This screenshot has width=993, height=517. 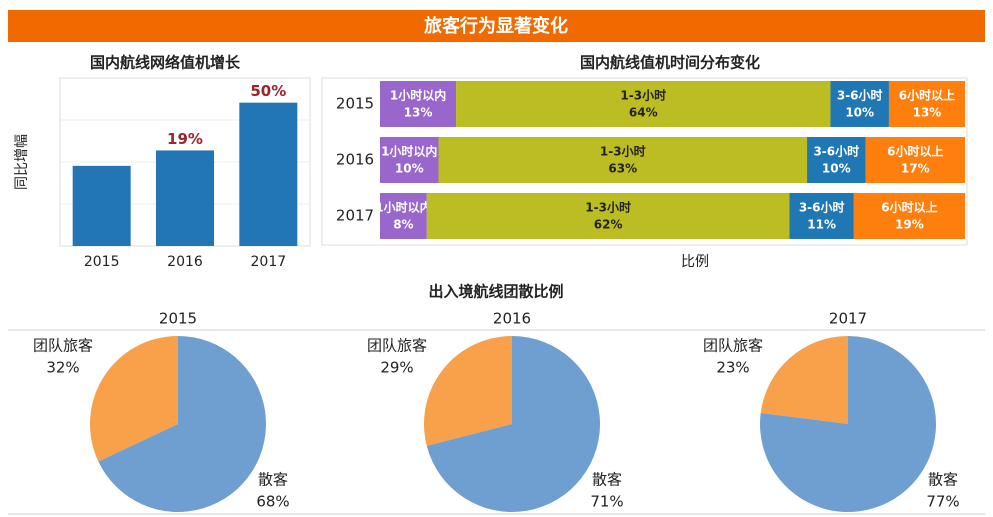 What do you see at coordinates (396, 368) in the screenshot?
I see `data-label: 29%` at bounding box center [396, 368].